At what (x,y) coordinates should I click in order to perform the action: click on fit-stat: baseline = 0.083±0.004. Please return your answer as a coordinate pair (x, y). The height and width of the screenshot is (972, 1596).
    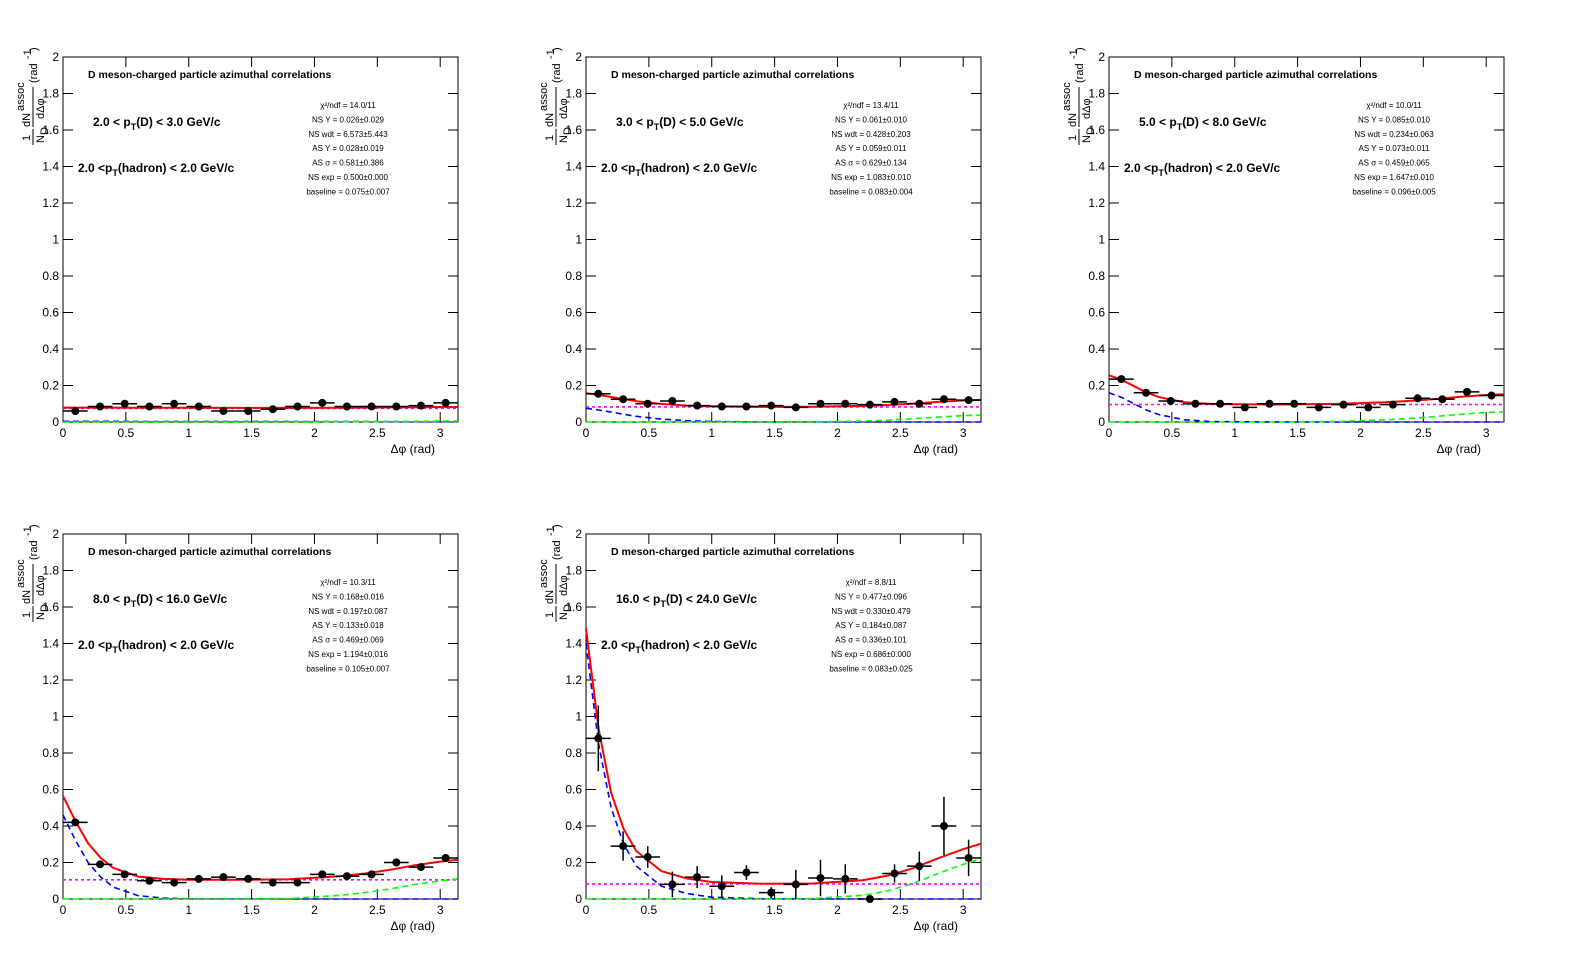
    Looking at the image, I should click on (871, 191).